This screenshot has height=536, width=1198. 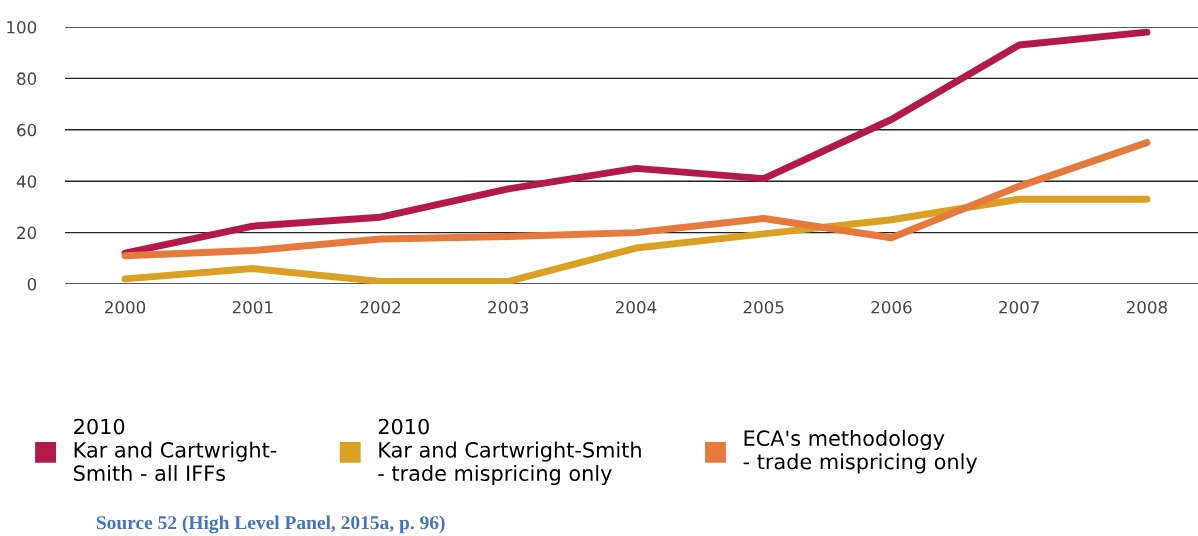 What do you see at coordinates (252, 307) in the screenshot?
I see `x-tick-label: 2001` at bounding box center [252, 307].